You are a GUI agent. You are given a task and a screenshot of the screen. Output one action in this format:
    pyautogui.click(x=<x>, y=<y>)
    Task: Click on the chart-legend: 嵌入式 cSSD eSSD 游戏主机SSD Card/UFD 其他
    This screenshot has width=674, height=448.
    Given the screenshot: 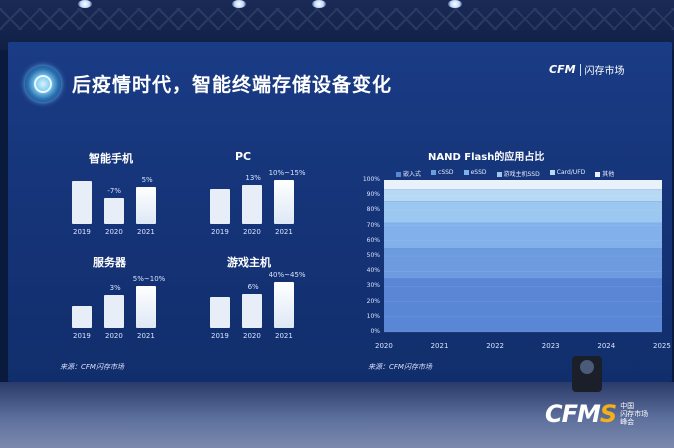 What is the action you would take?
    pyautogui.click(x=505, y=173)
    